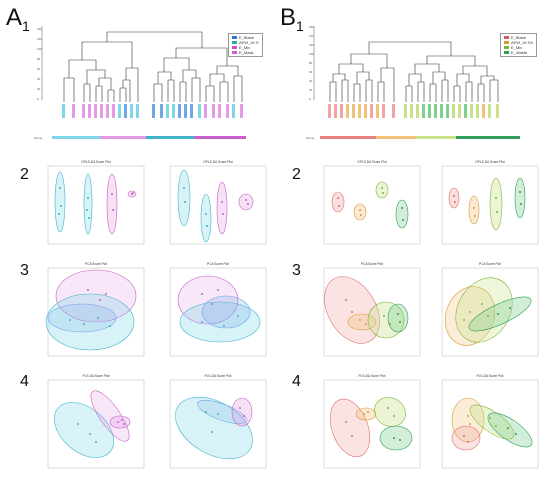 The image size is (550, 483). I want to click on dendrogram-b-legend: E_Blank APW_20 S4 E_Mix E_Waste, so click(518, 45).